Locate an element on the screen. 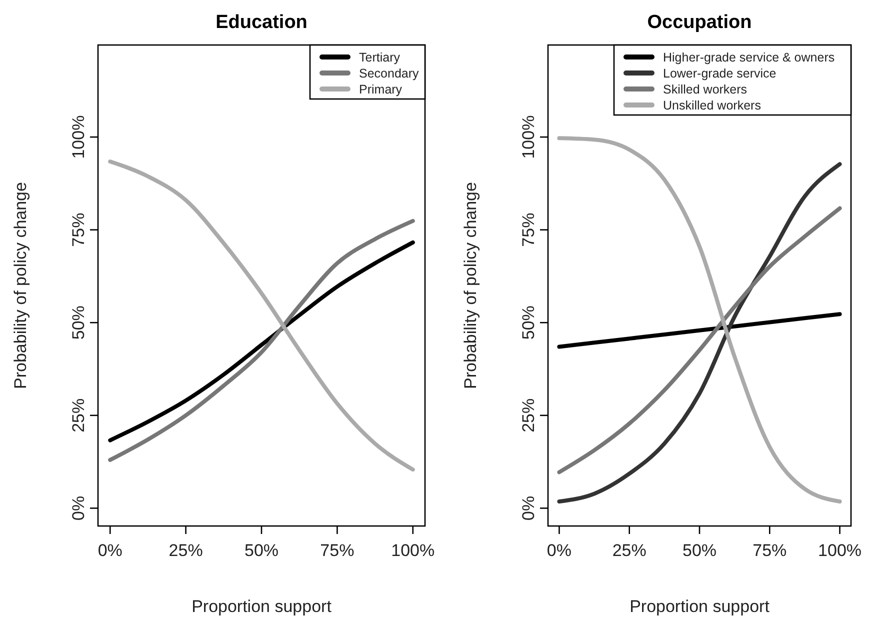 The image size is (871, 626). legend-label: Unskilled workers is located at coordinates (712, 105).